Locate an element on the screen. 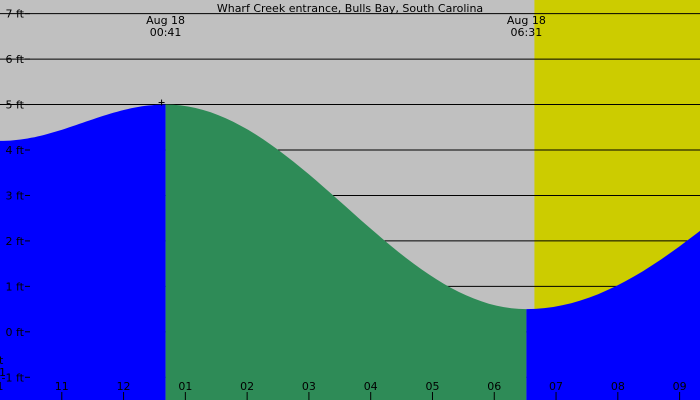 The width and height of the screenshot is (700, 400). y-tick-label: 3 ft is located at coordinates (15, 195).